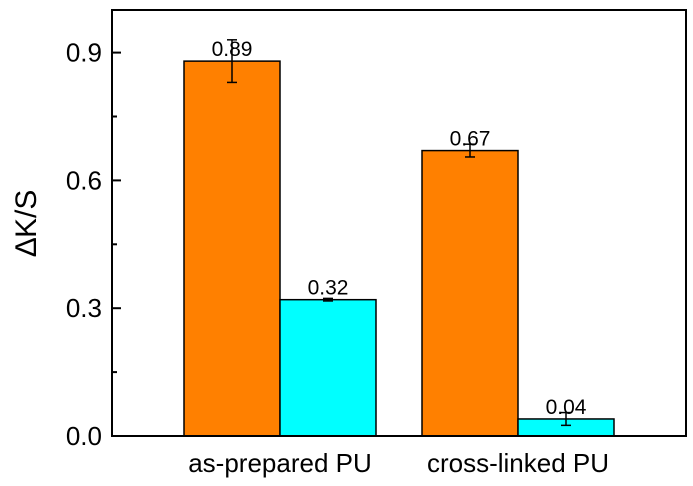  I want to click on y-tick-label-3: 0.9, so click(84, 53).